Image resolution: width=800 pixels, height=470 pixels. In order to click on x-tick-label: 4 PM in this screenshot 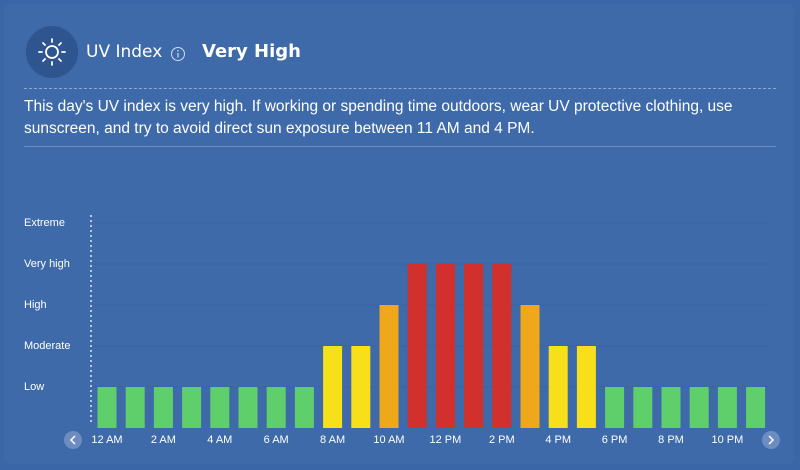, I will do `click(558, 440)`.